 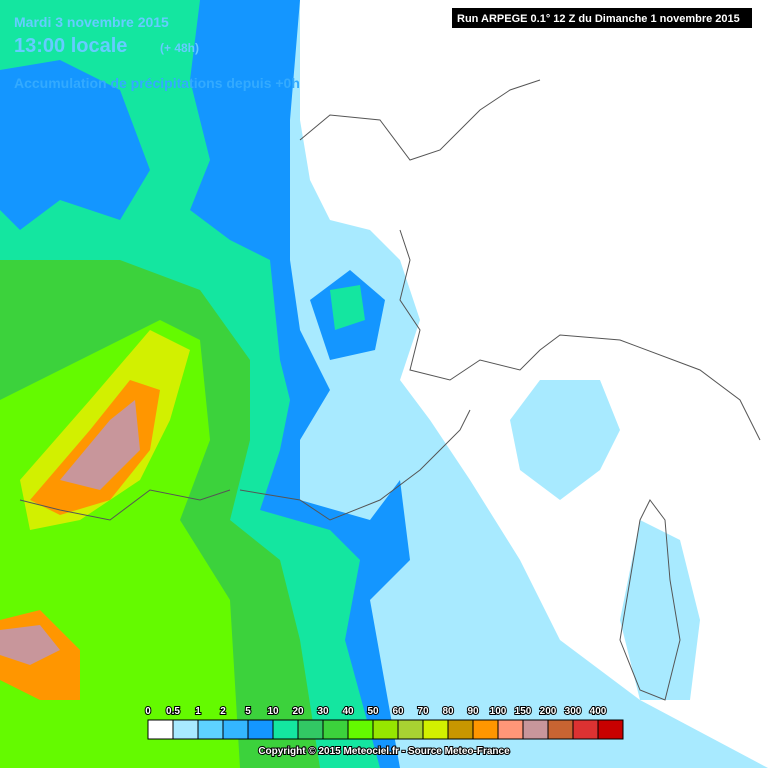 I want to click on offset: (+ 48h), so click(x=179, y=48).